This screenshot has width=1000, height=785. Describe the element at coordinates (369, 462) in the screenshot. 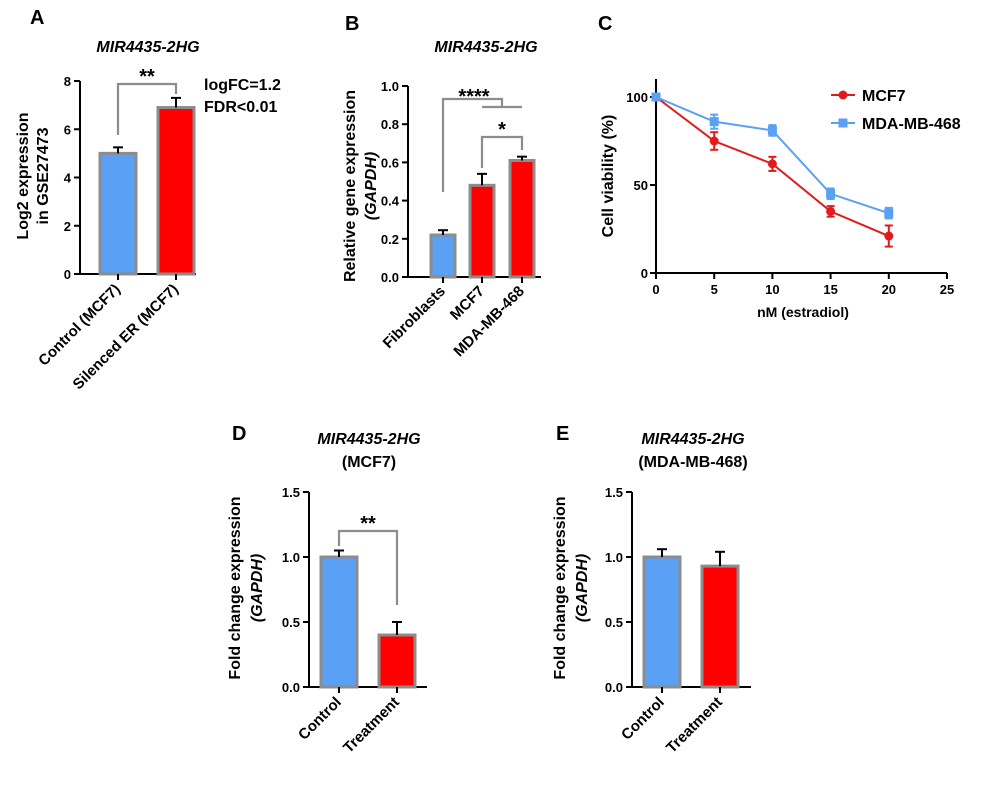

I see `panel-d-subtitle: (MCF7)` at that location.